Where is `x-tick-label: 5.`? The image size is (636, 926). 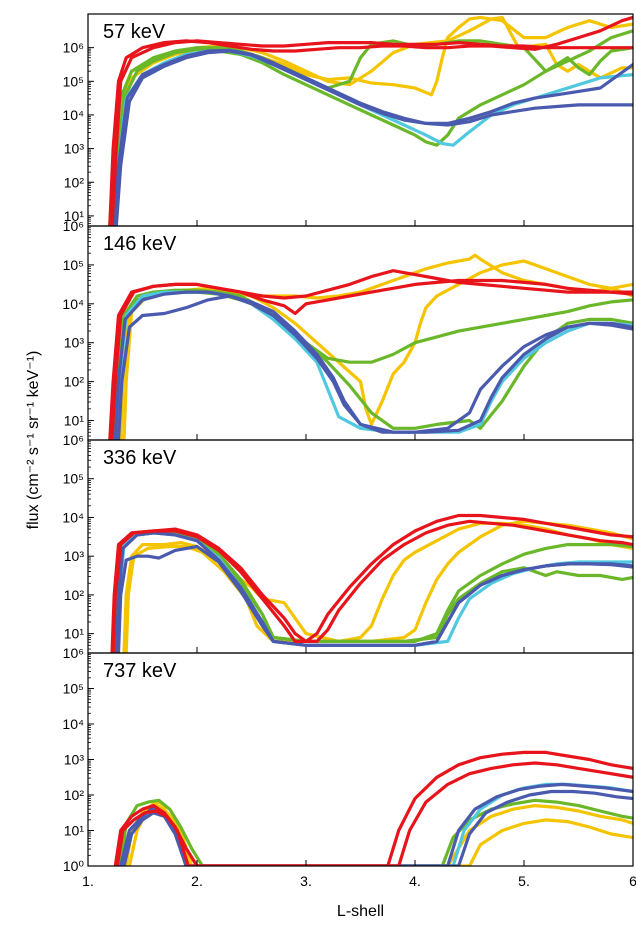 x-tick-label: 5. is located at coordinates (524, 881).